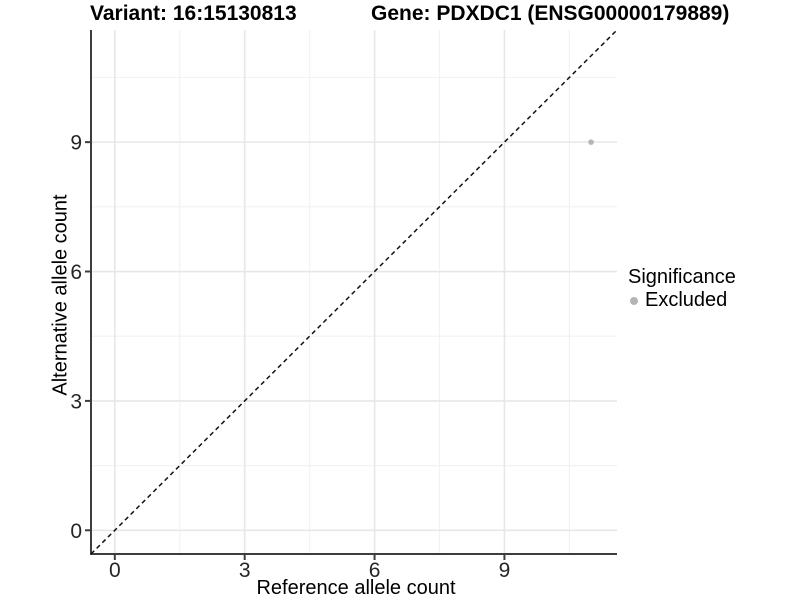 The image size is (800, 600). What do you see at coordinates (245, 570) in the screenshot?
I see `x-tick-label: 3` at bounding box center [245, 570].